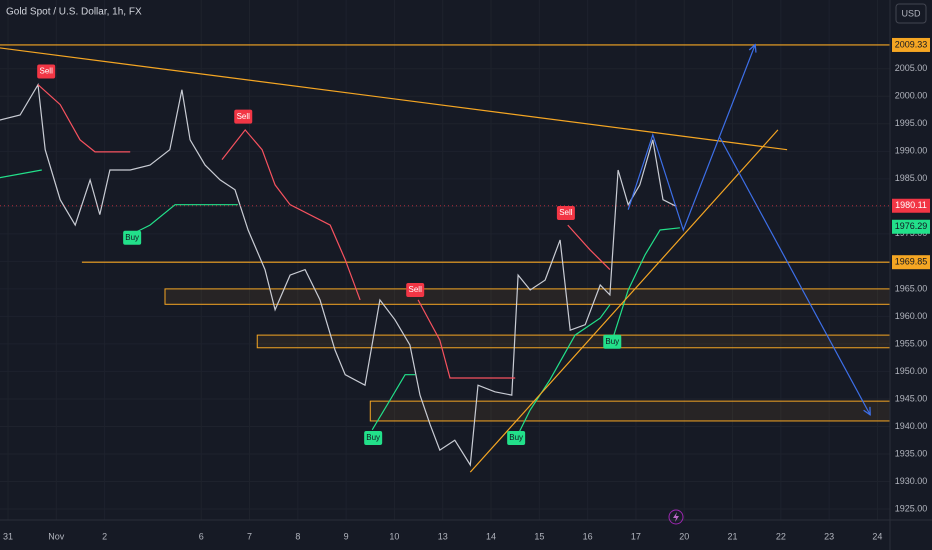  What do you see at coordinates (676, 517) in the screenshot?
I see `alert-icon` at bounding box center [676, 517].